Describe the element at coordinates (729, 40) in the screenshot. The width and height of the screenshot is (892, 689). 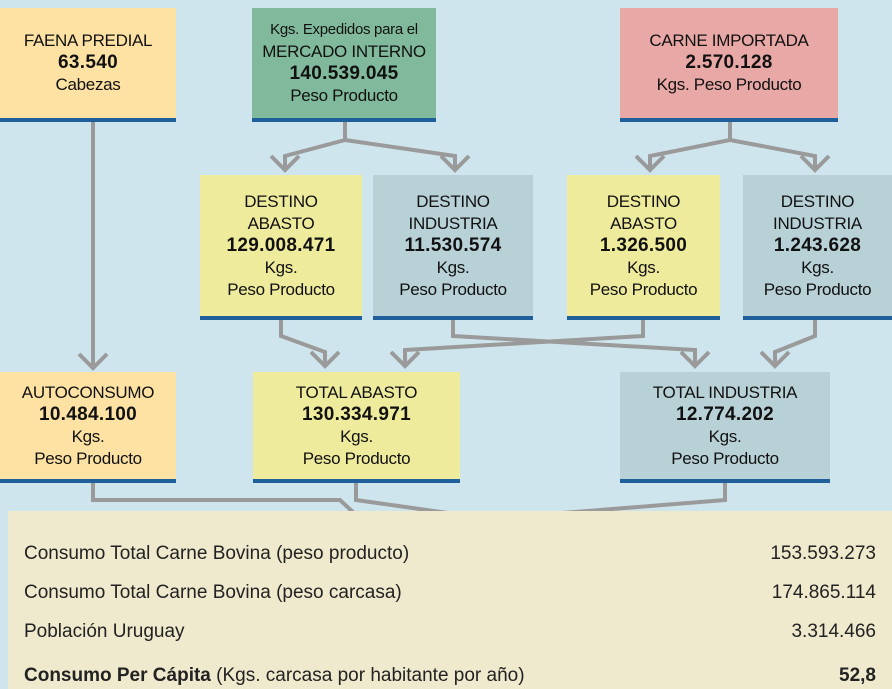
I see `label: CARNE IMPORTADA` at that location.